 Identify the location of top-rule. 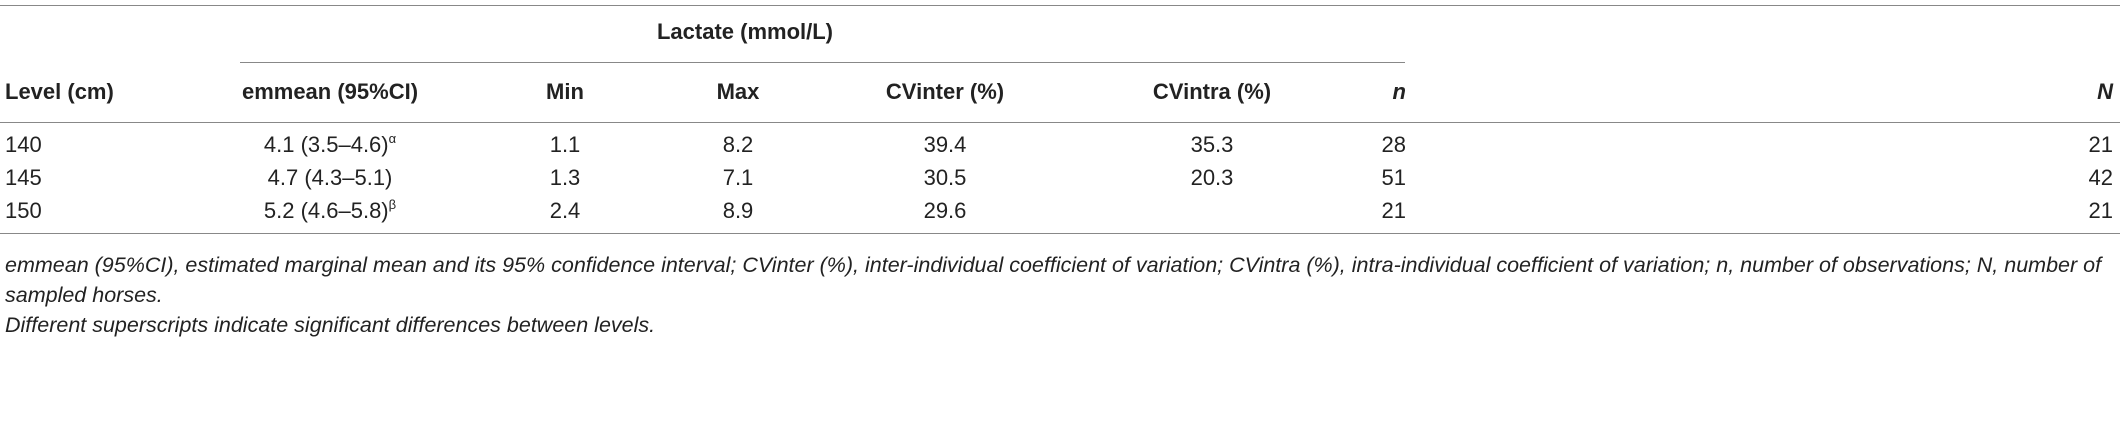
(1060, 5).